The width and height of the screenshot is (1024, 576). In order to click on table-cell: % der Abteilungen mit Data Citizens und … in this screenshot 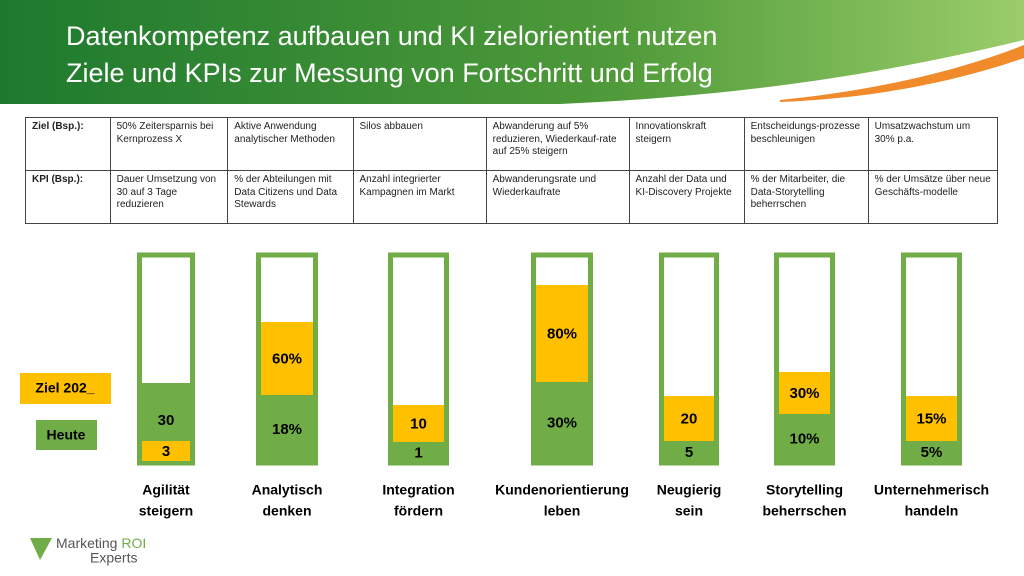, I will do `click(290, 197)`.